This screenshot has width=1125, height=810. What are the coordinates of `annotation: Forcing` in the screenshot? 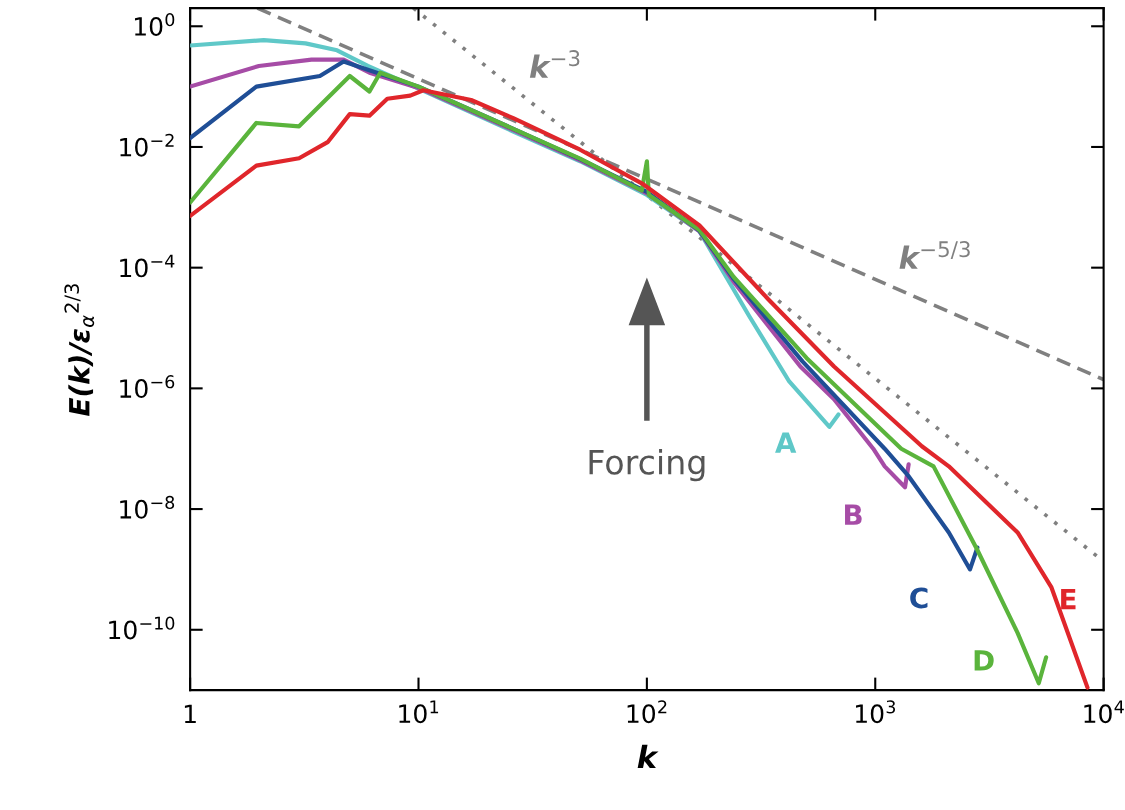 It's located at (647, 465).